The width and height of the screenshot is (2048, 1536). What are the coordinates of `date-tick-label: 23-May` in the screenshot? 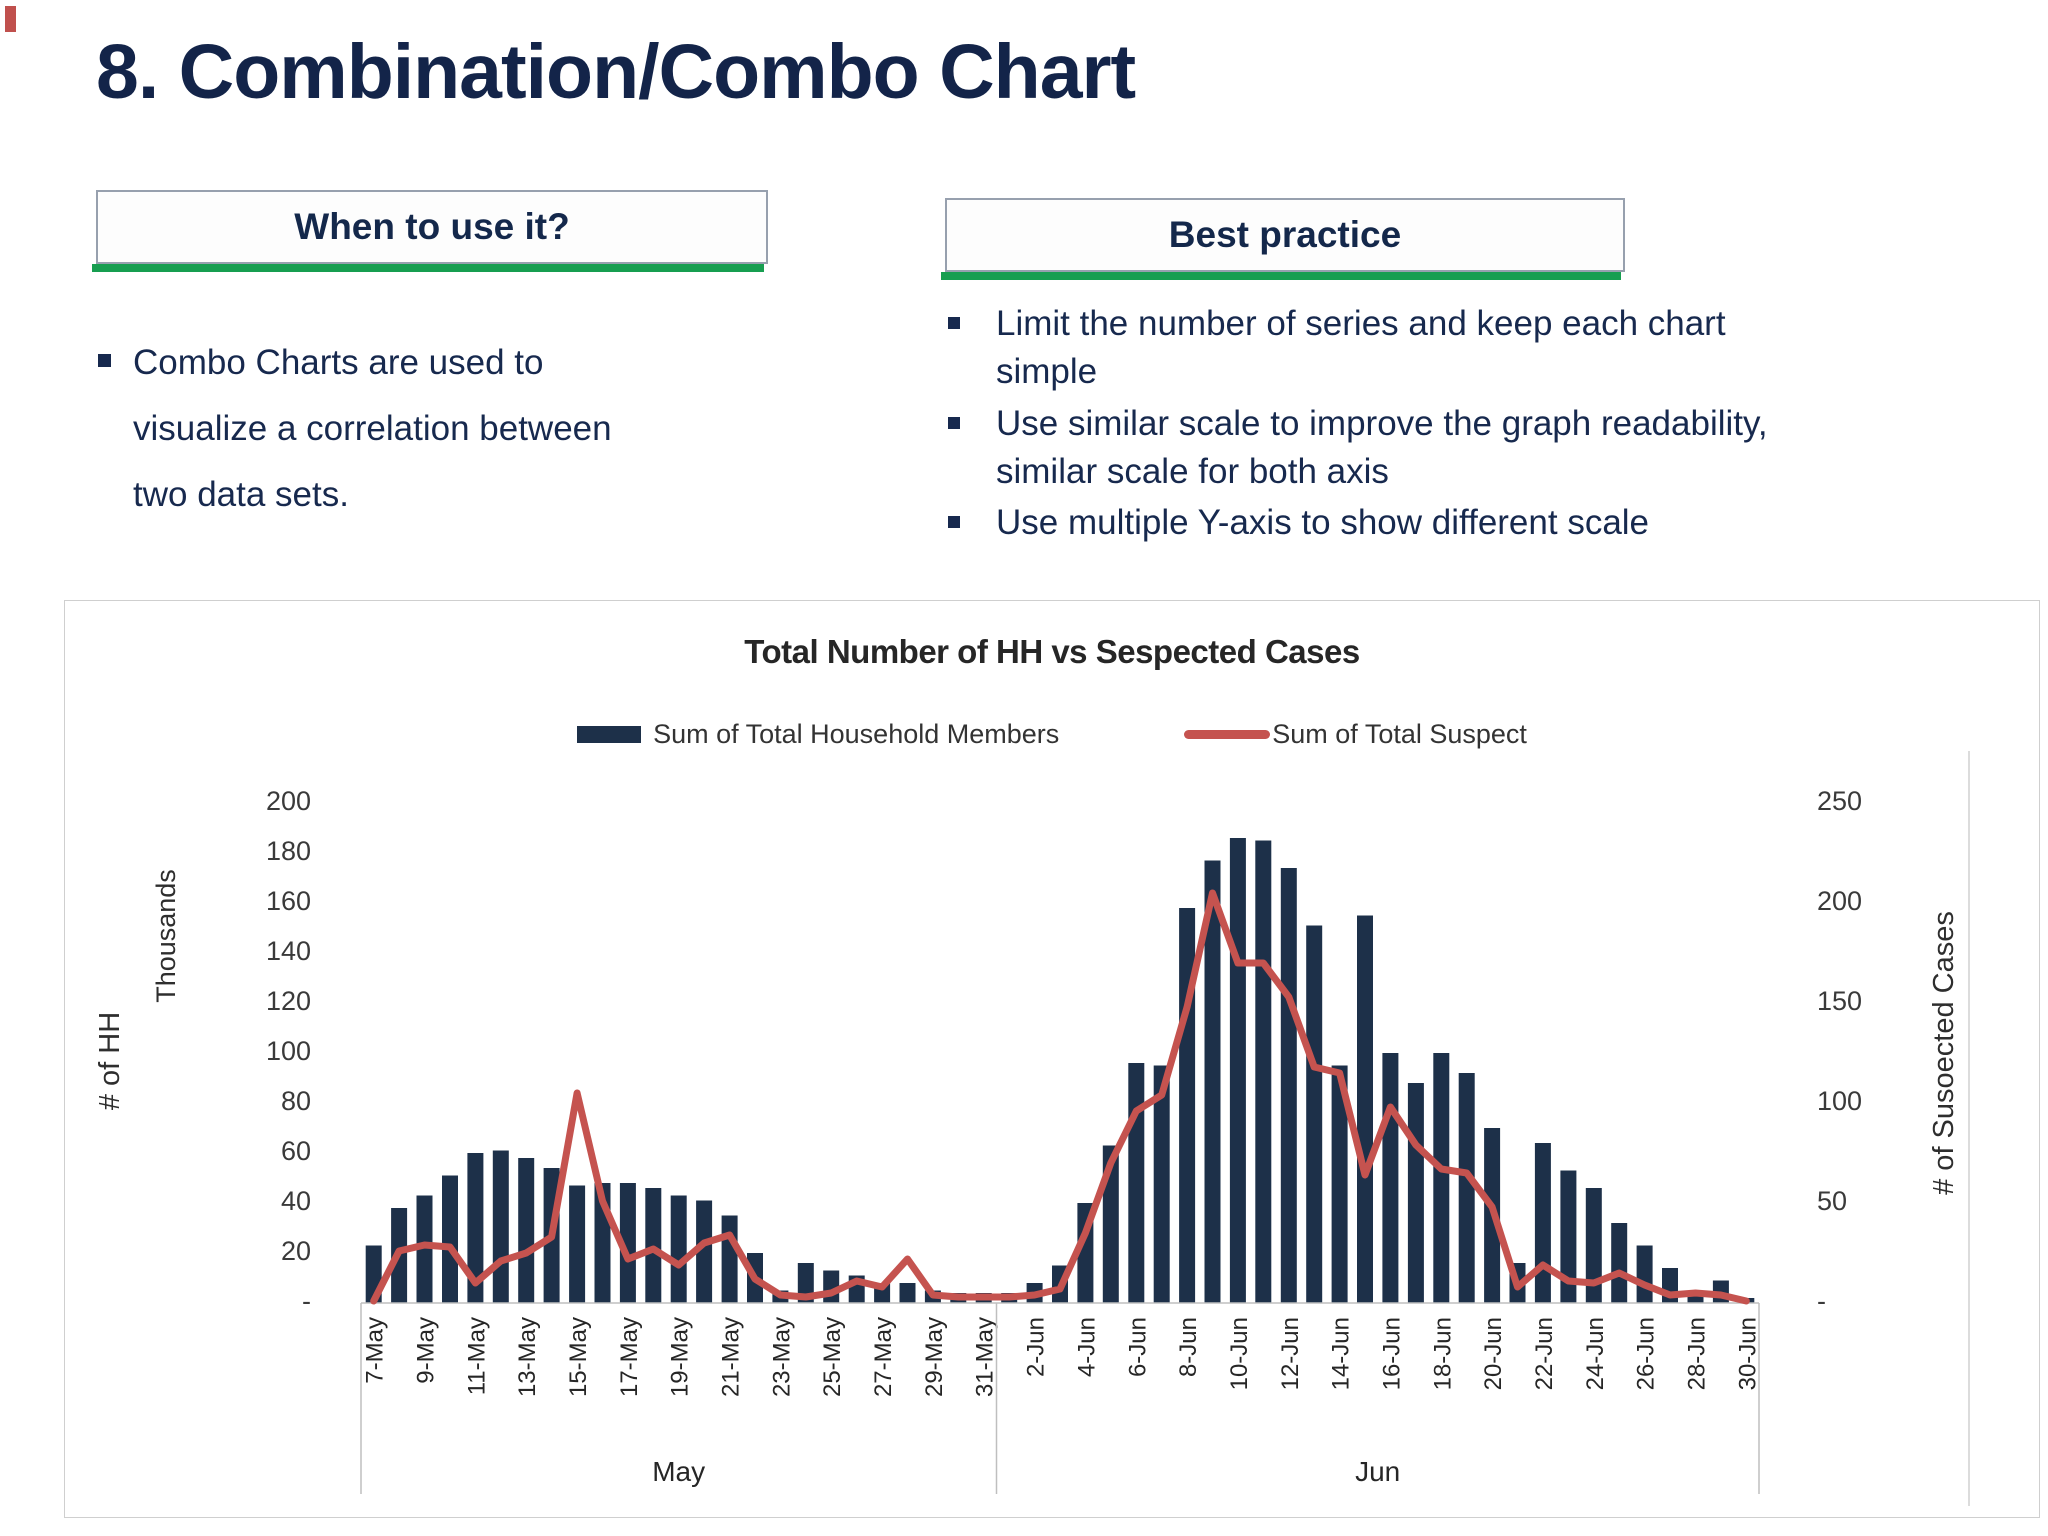 It's located at (781, 1357).